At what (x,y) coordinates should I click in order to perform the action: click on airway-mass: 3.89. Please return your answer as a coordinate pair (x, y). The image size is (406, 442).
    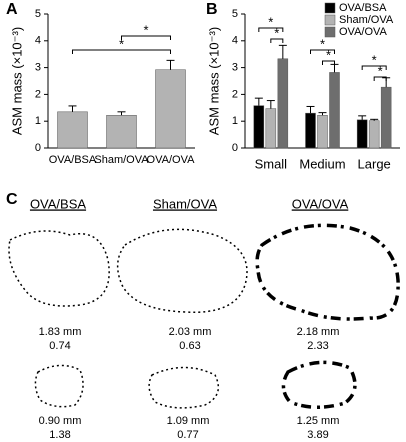
    Looking at the image, I should click on (317, 435).